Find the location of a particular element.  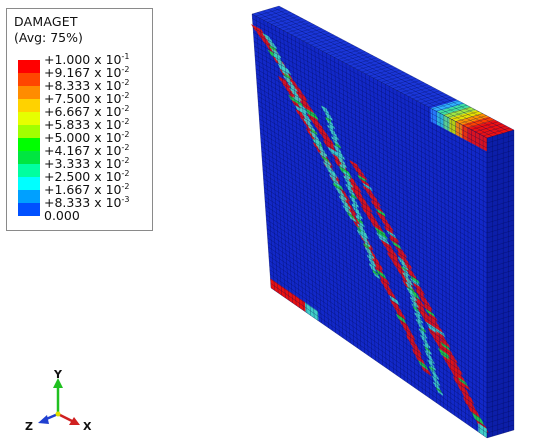

legend-color-bar is located at coordinates (29, 138).